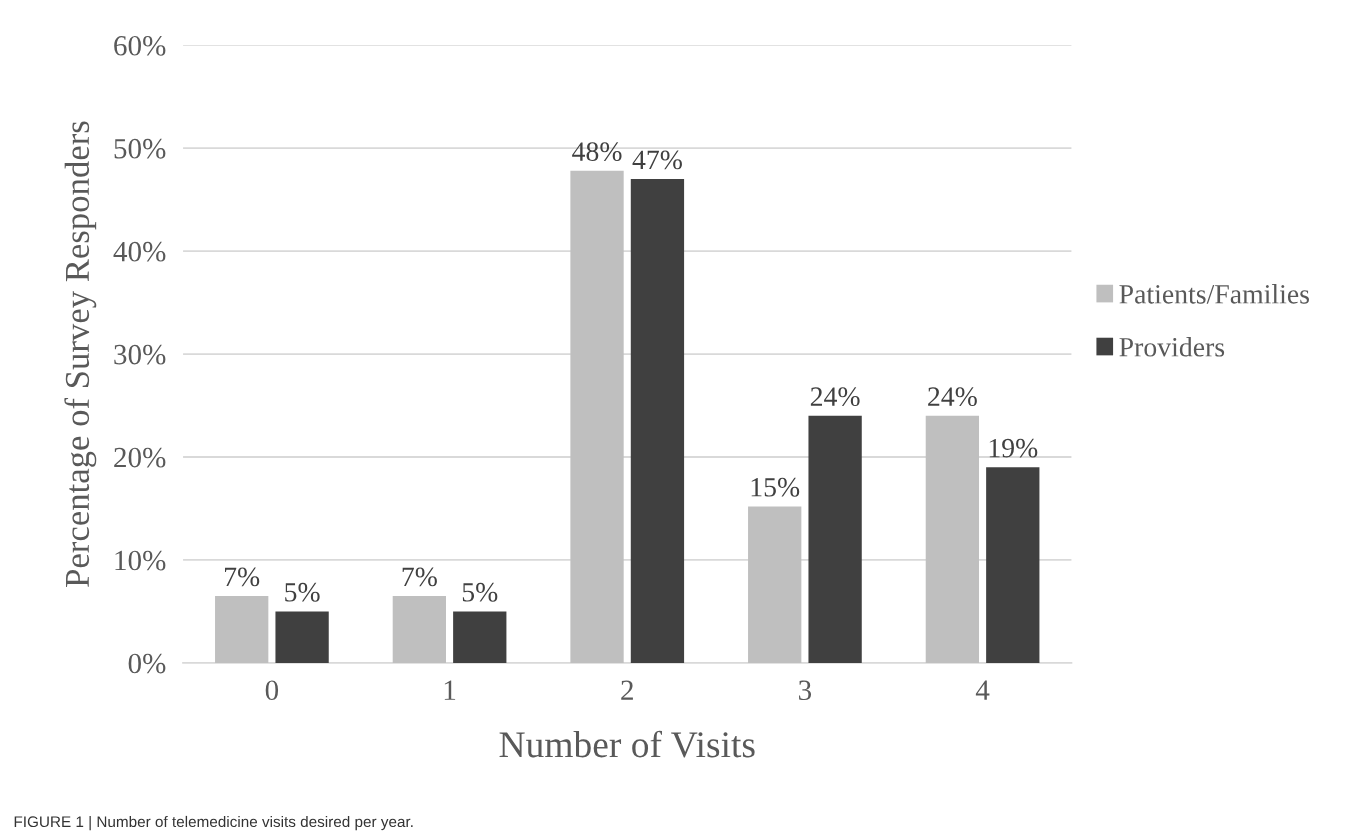 Image resolution: width=1346 pixels, height=837 pixels. Describe the element at coordinates (139, 251) in the screenshot. I see `y-tick-label: 40%` at that location.